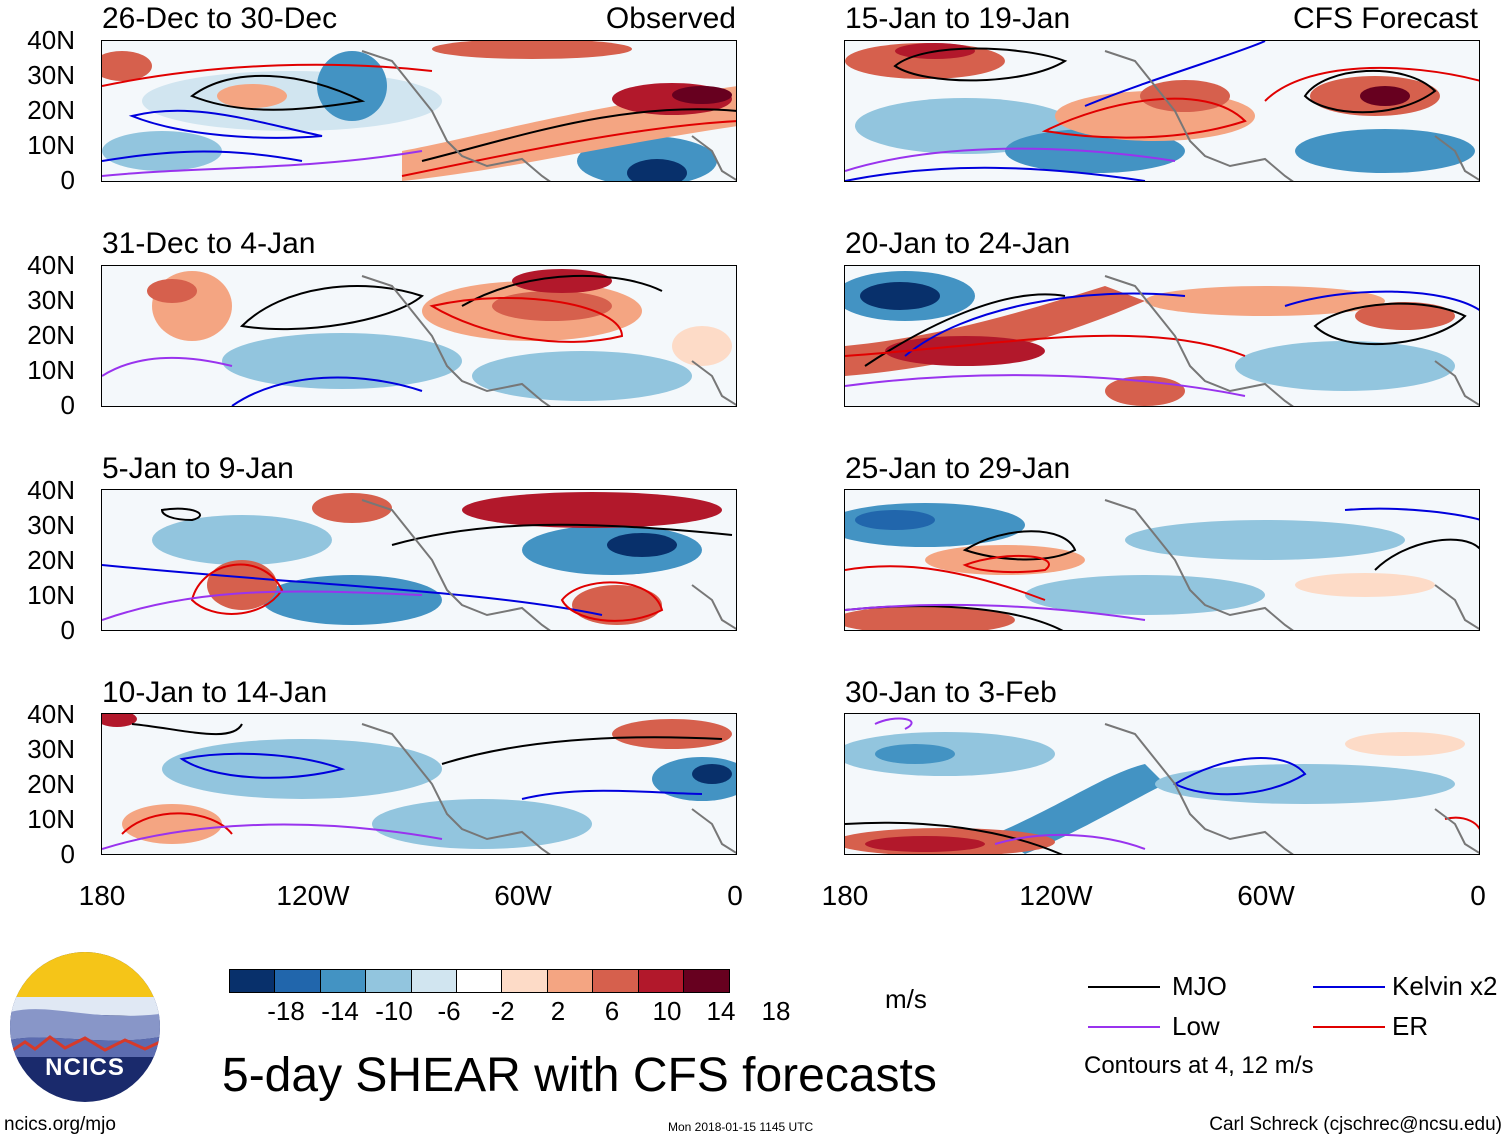 The height and width of the screenshot is (1141, 1510). I want to click on legend-low-label: Low, so click(1196, 1026).